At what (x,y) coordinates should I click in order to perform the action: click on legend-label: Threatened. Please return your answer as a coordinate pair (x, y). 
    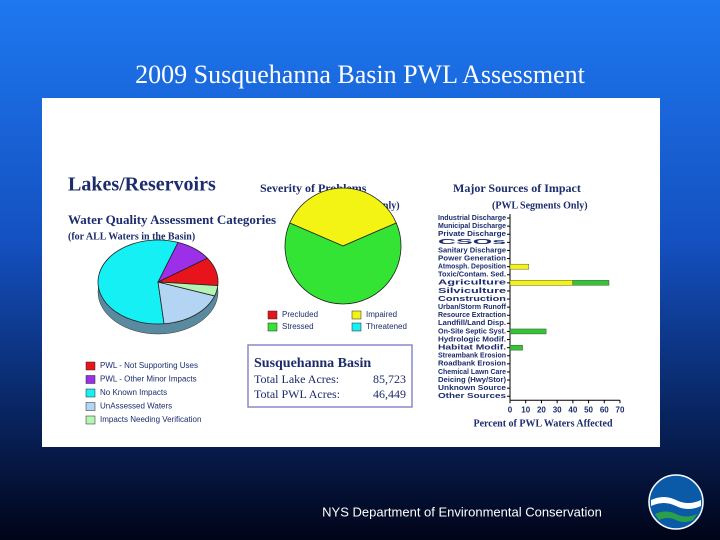
    Looking at the image, I should click on (386, 326).